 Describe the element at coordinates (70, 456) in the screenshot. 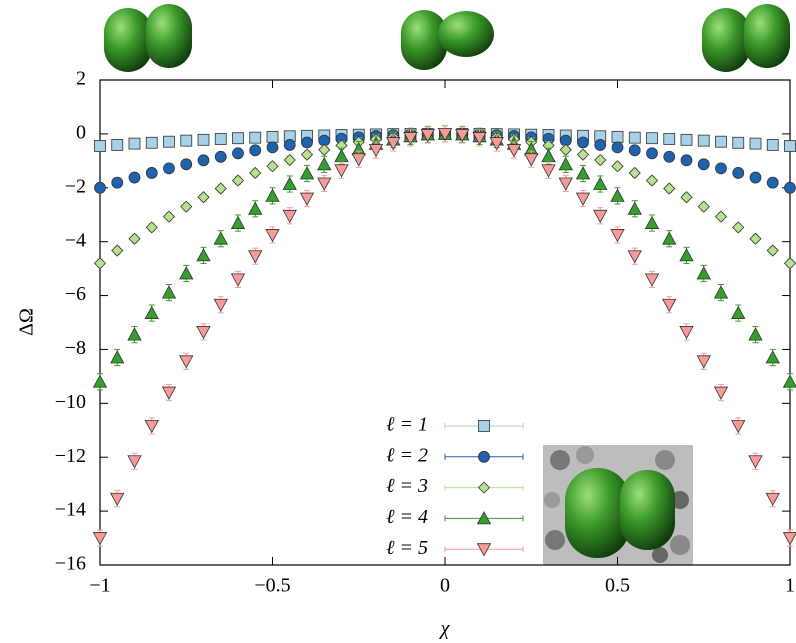

I see `y-tick-label: −12` at that location.